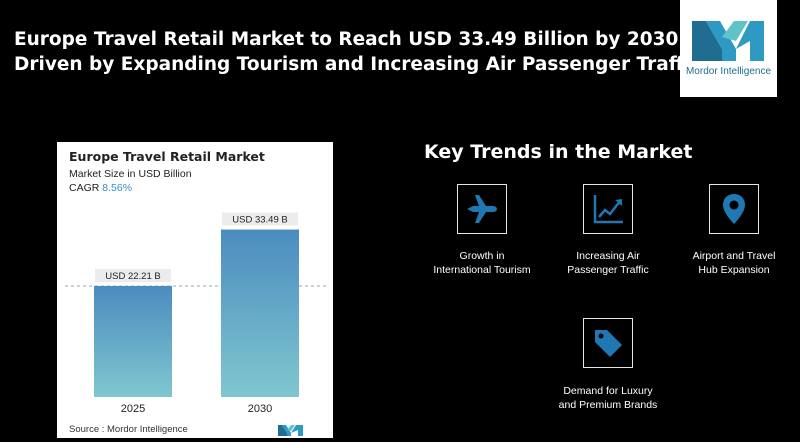  I want to click on cagr-label: CAGR, so click(84, 188).